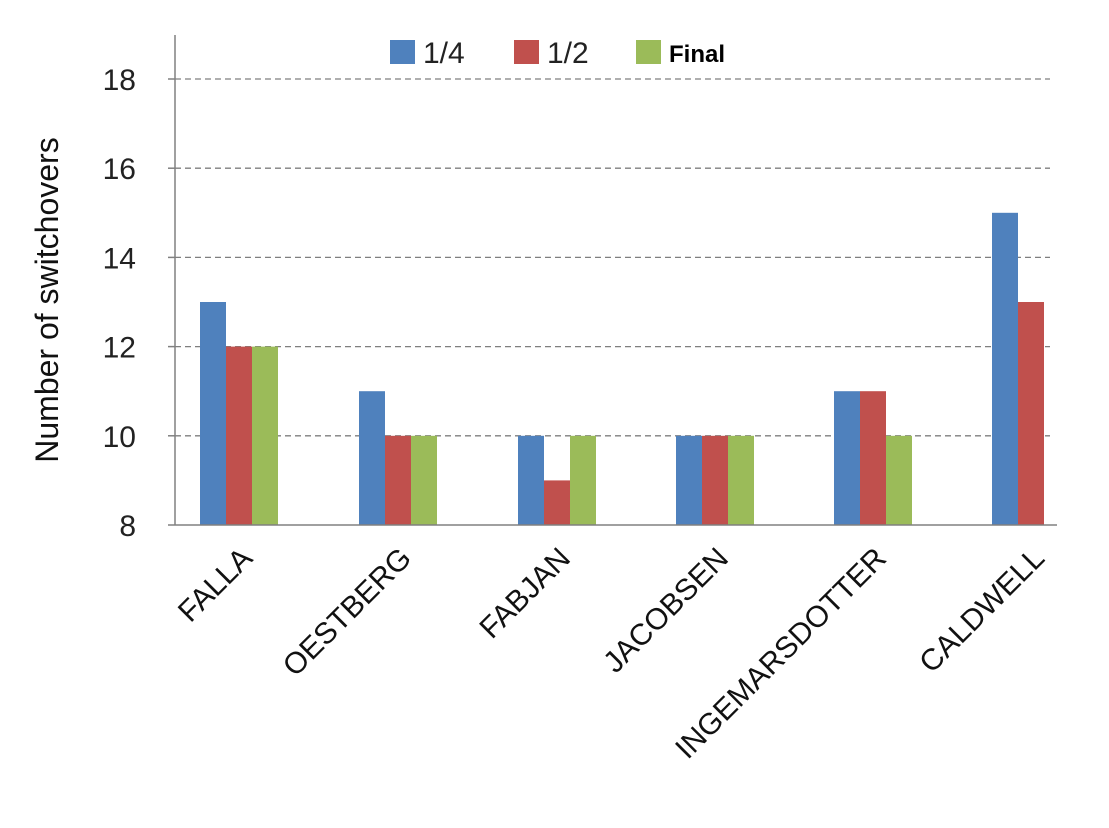 This screenshot has height=828, width=1109. Describe the element at coordinates (424, 480) in the screenshot. I see `bar-final-oestberg` at that location.